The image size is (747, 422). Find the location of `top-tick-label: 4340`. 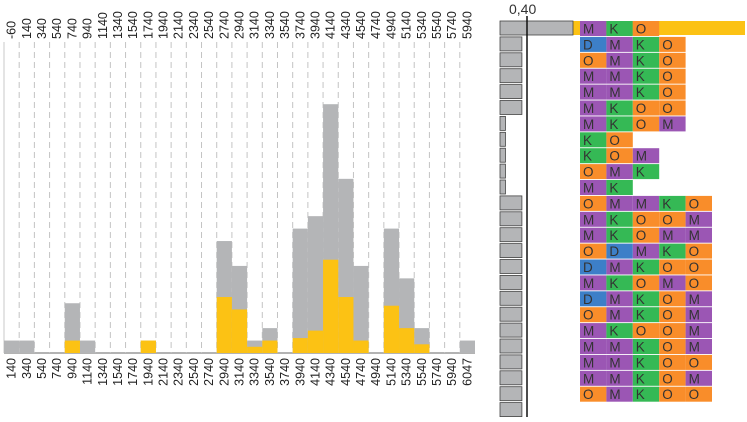

top-tick-label: 4340 is located at coordinates (346, 25).